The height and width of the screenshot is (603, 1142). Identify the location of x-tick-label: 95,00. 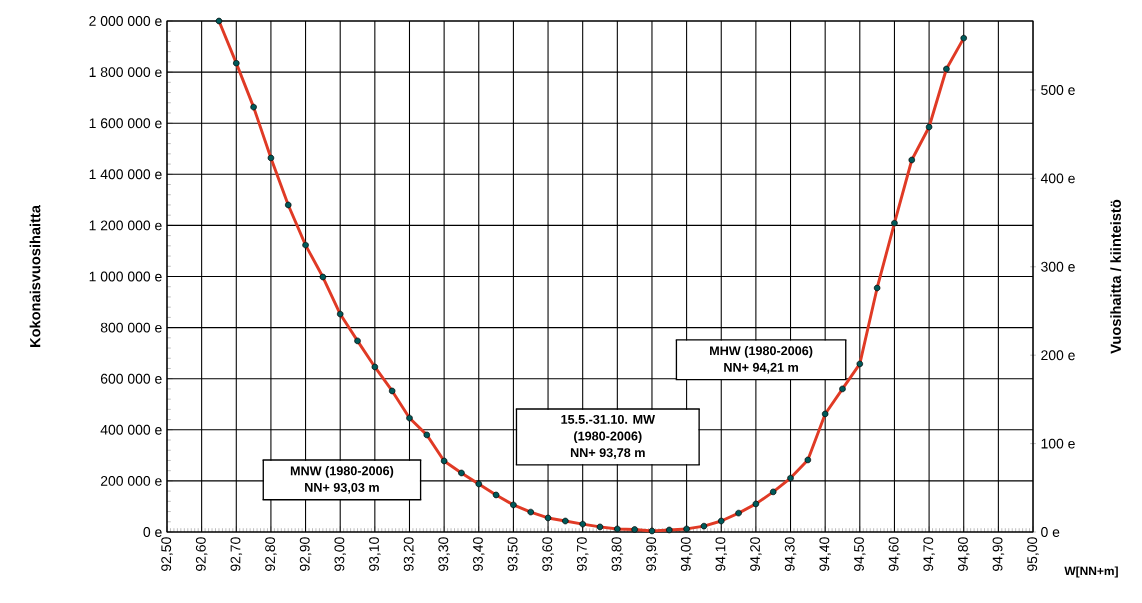
(1033, 554).